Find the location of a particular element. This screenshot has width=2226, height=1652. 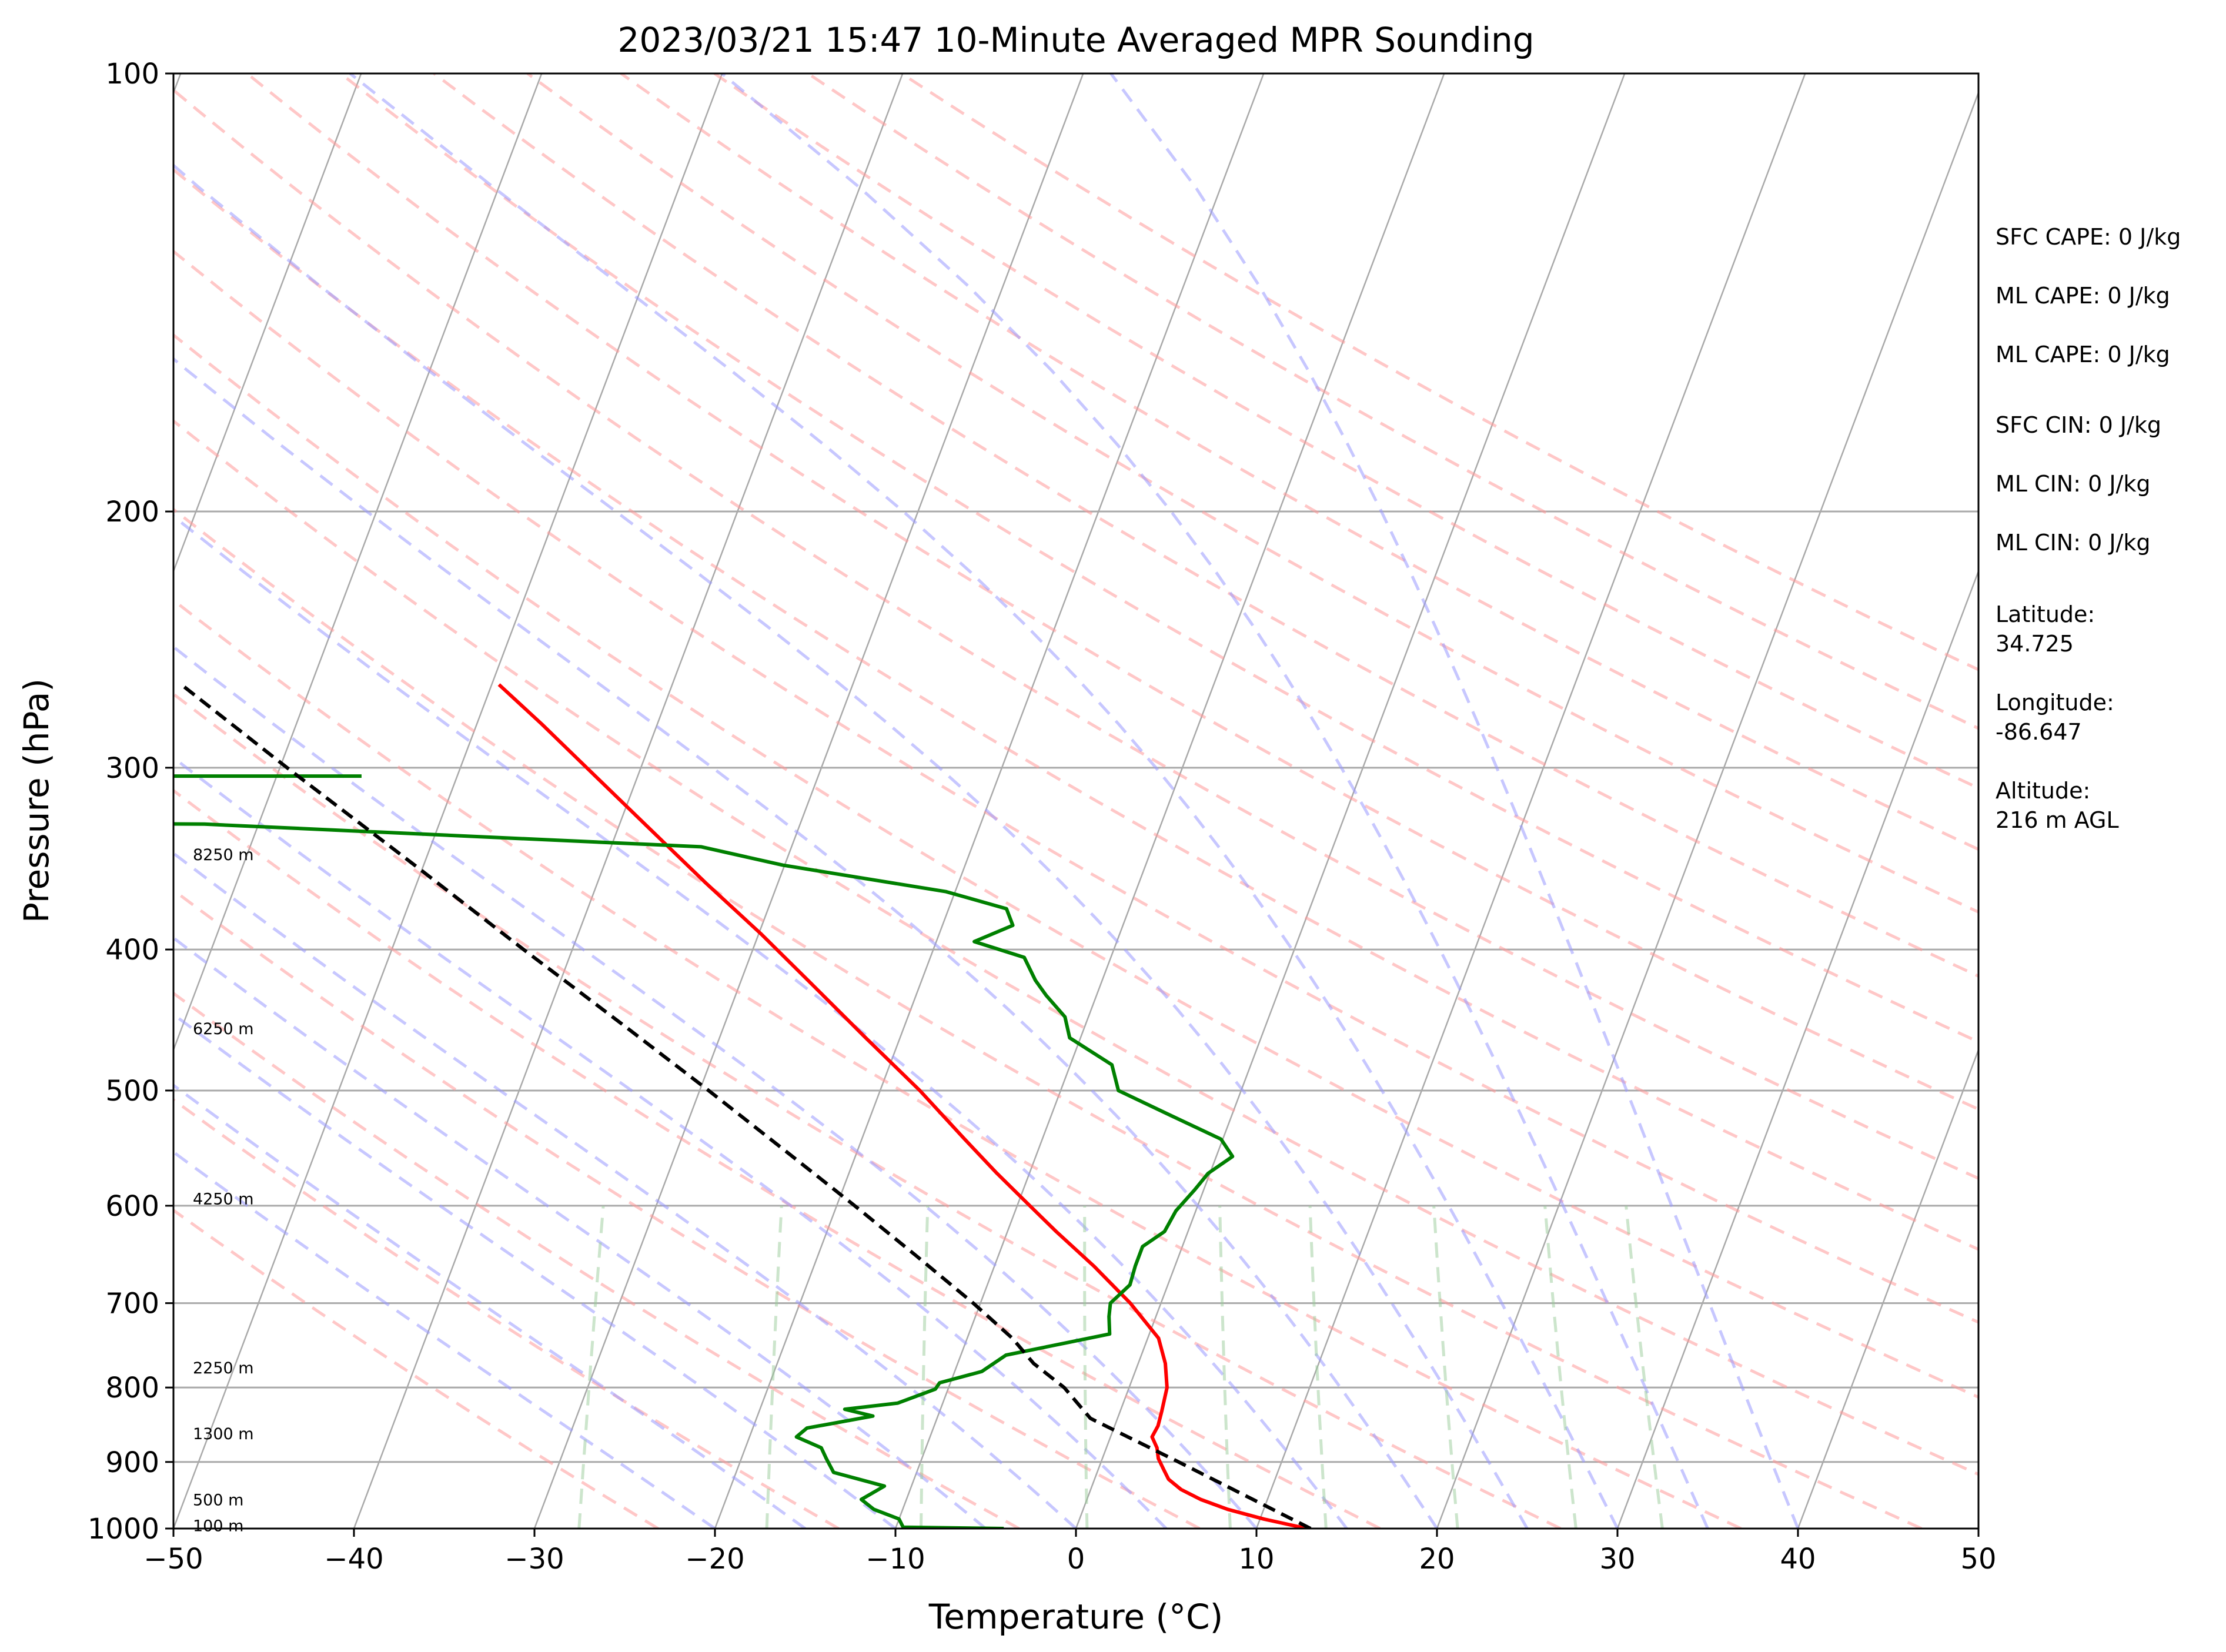

x-tick-label: 30 is located at coordinates (1617, 1560).